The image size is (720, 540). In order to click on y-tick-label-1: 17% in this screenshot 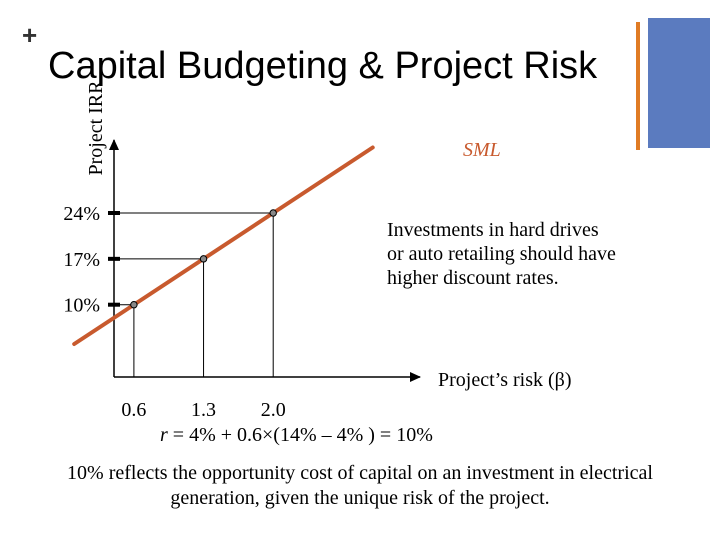, I will do `click(81, 260)`.